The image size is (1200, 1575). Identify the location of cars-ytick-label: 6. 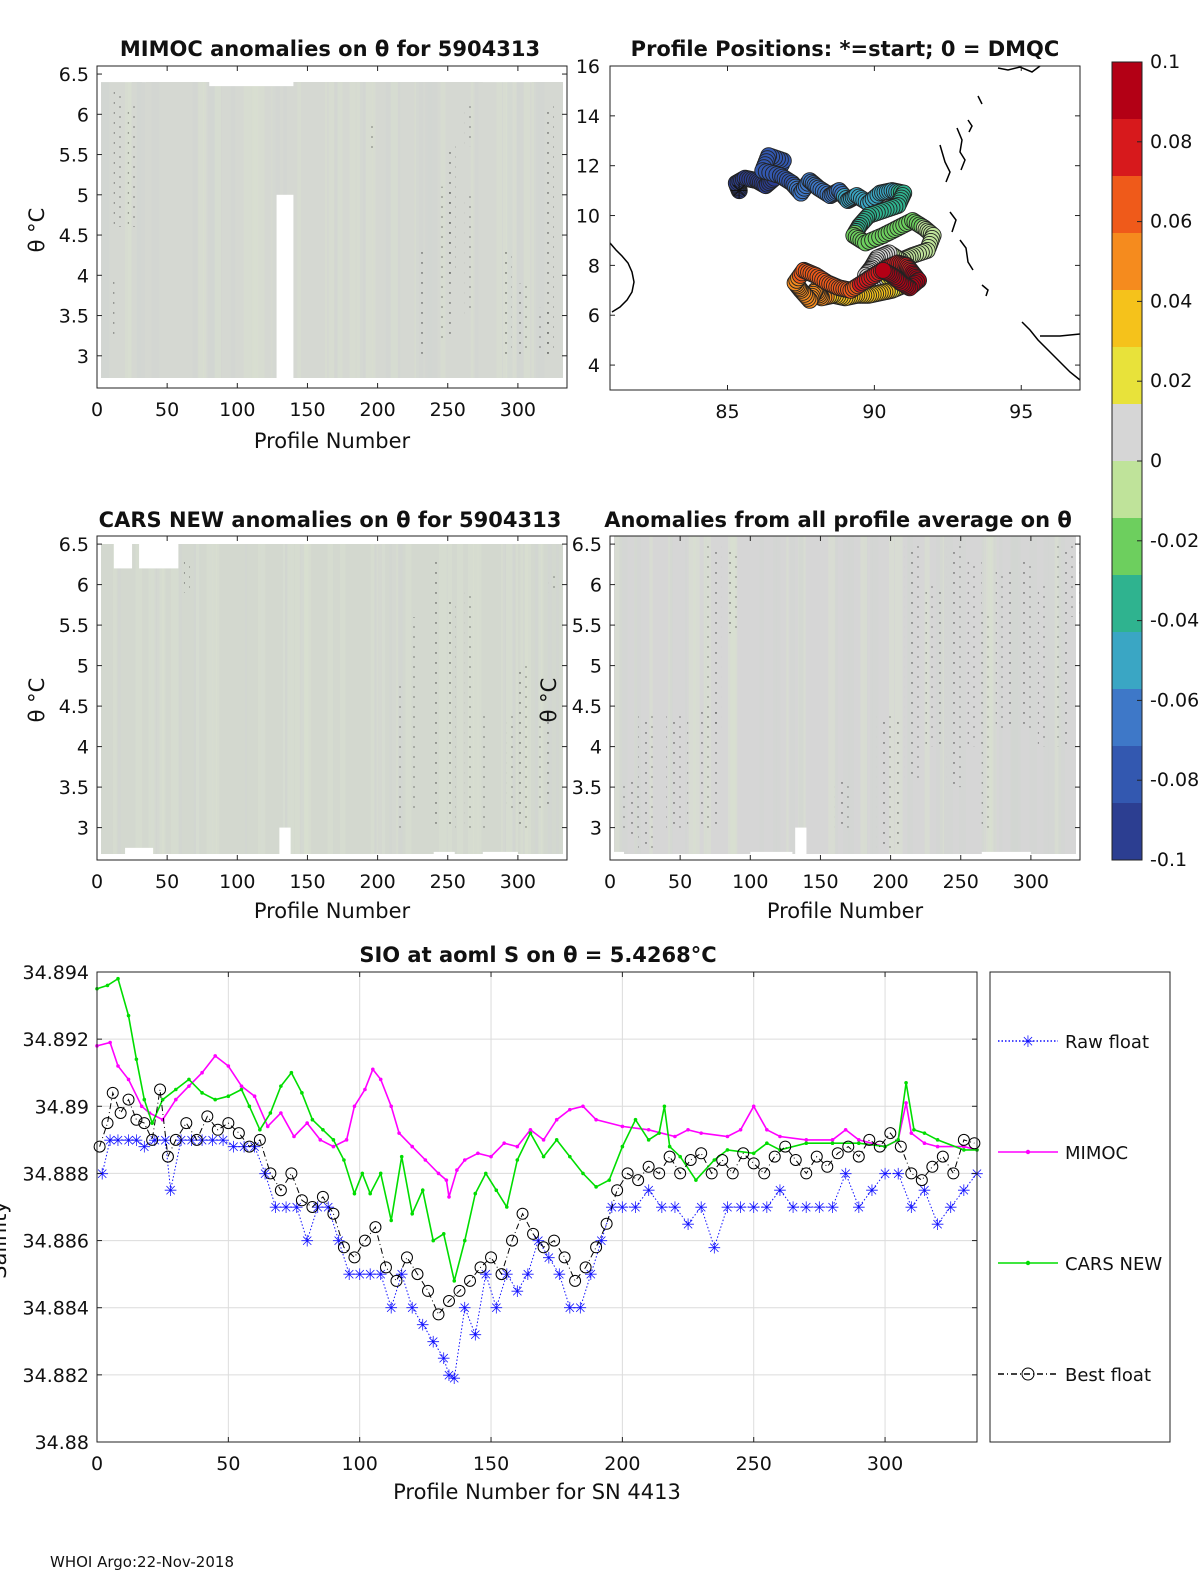
(83, 586).